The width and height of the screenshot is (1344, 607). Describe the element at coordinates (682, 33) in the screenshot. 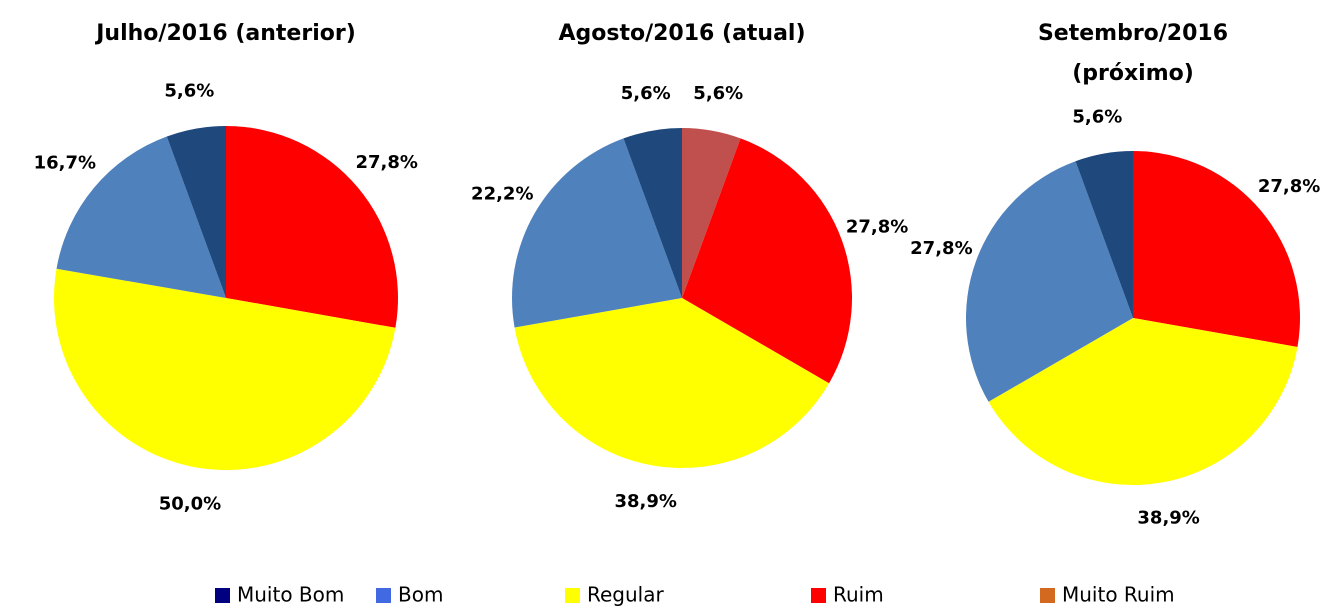

I see `chart-title: Agosto/2016 (atual)` at that location.